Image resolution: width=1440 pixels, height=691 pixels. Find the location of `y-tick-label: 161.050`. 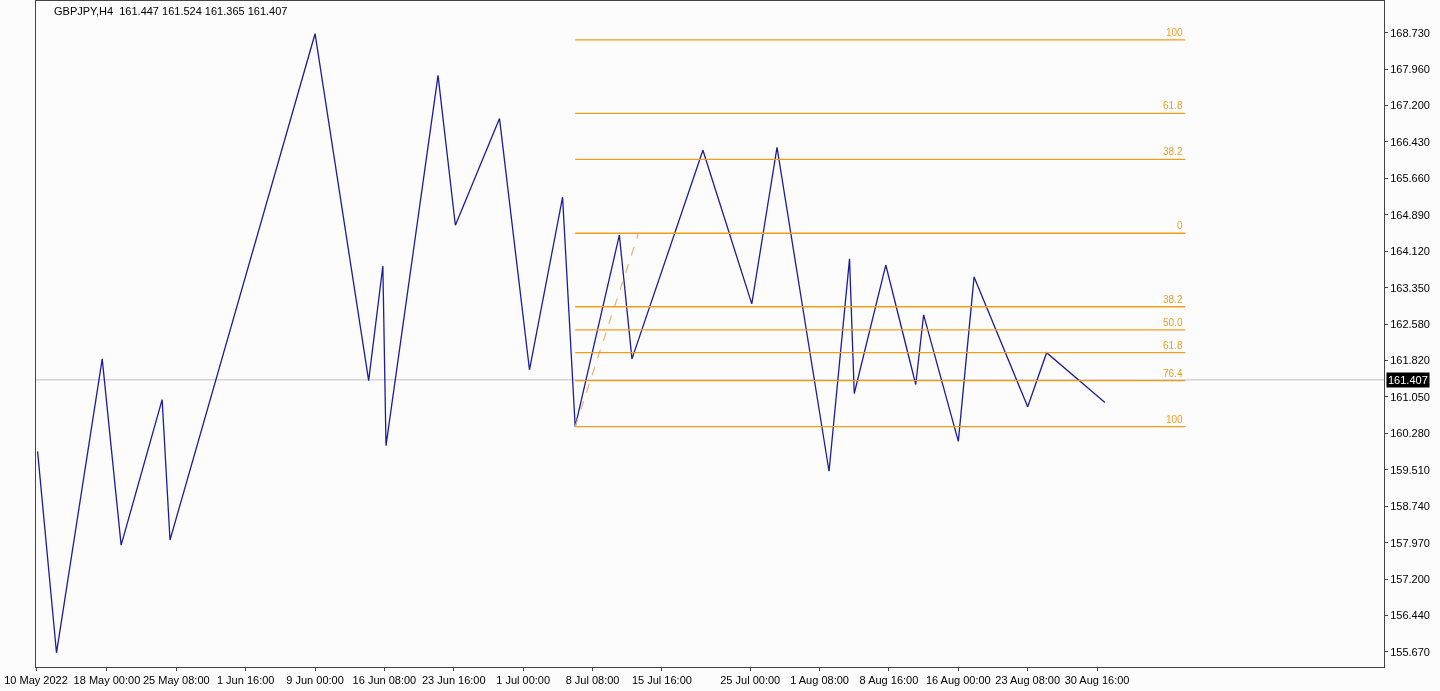

y-tick-label: 161.050 is located at coordinates (1410, 396).